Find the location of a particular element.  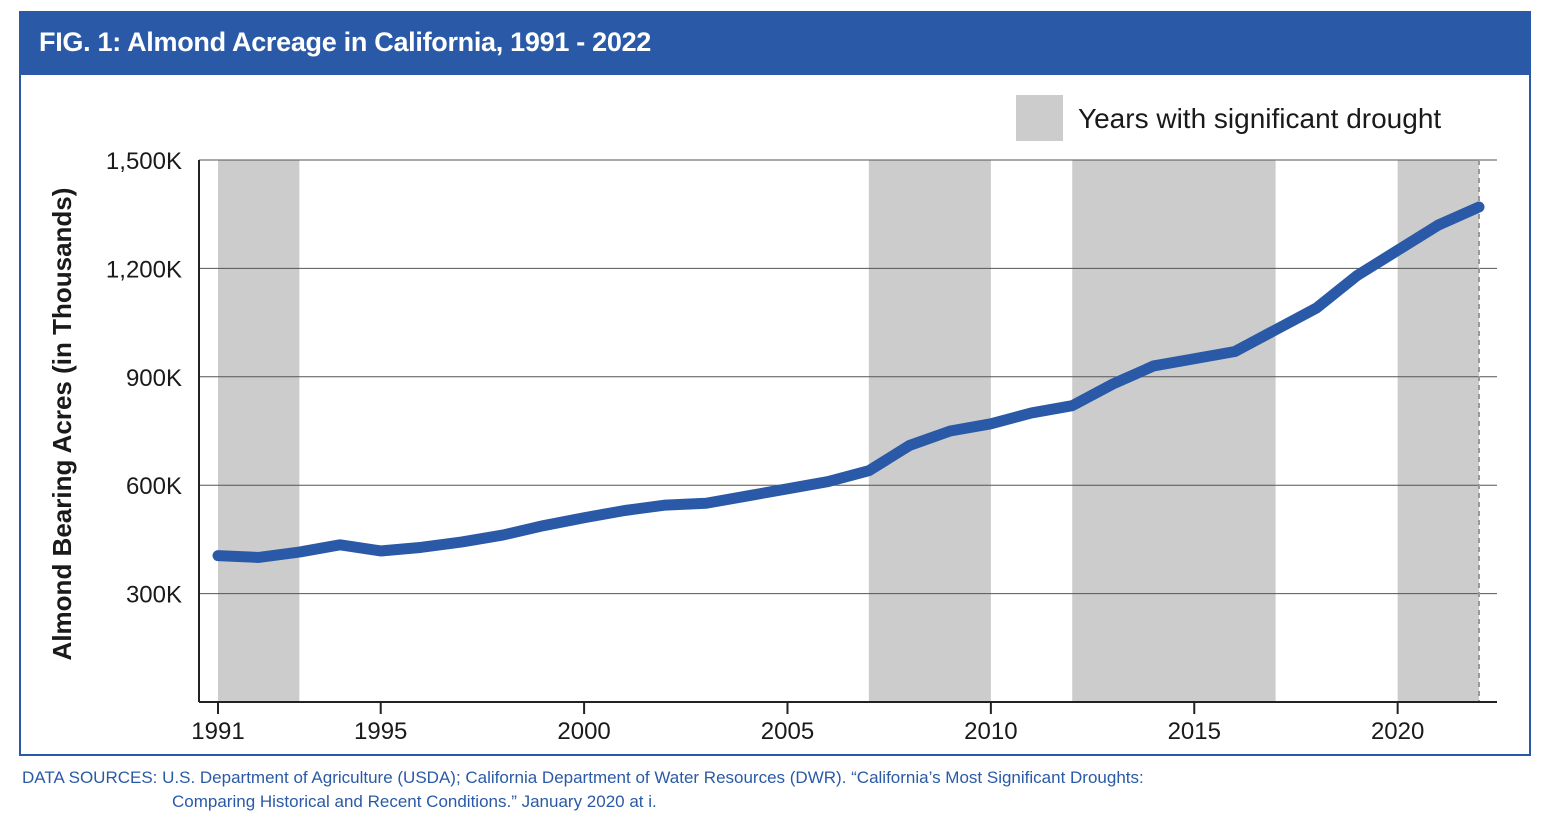

data-point-2019 is located at coordinates (1356, 275).